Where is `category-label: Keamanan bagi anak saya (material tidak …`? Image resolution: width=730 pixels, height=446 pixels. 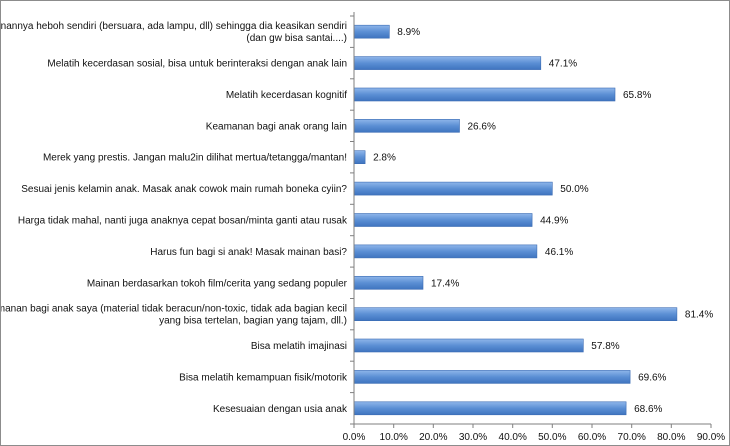 category-label: Keamanan bagi anak saya (material tidak … is located at coordinates (174, 309).